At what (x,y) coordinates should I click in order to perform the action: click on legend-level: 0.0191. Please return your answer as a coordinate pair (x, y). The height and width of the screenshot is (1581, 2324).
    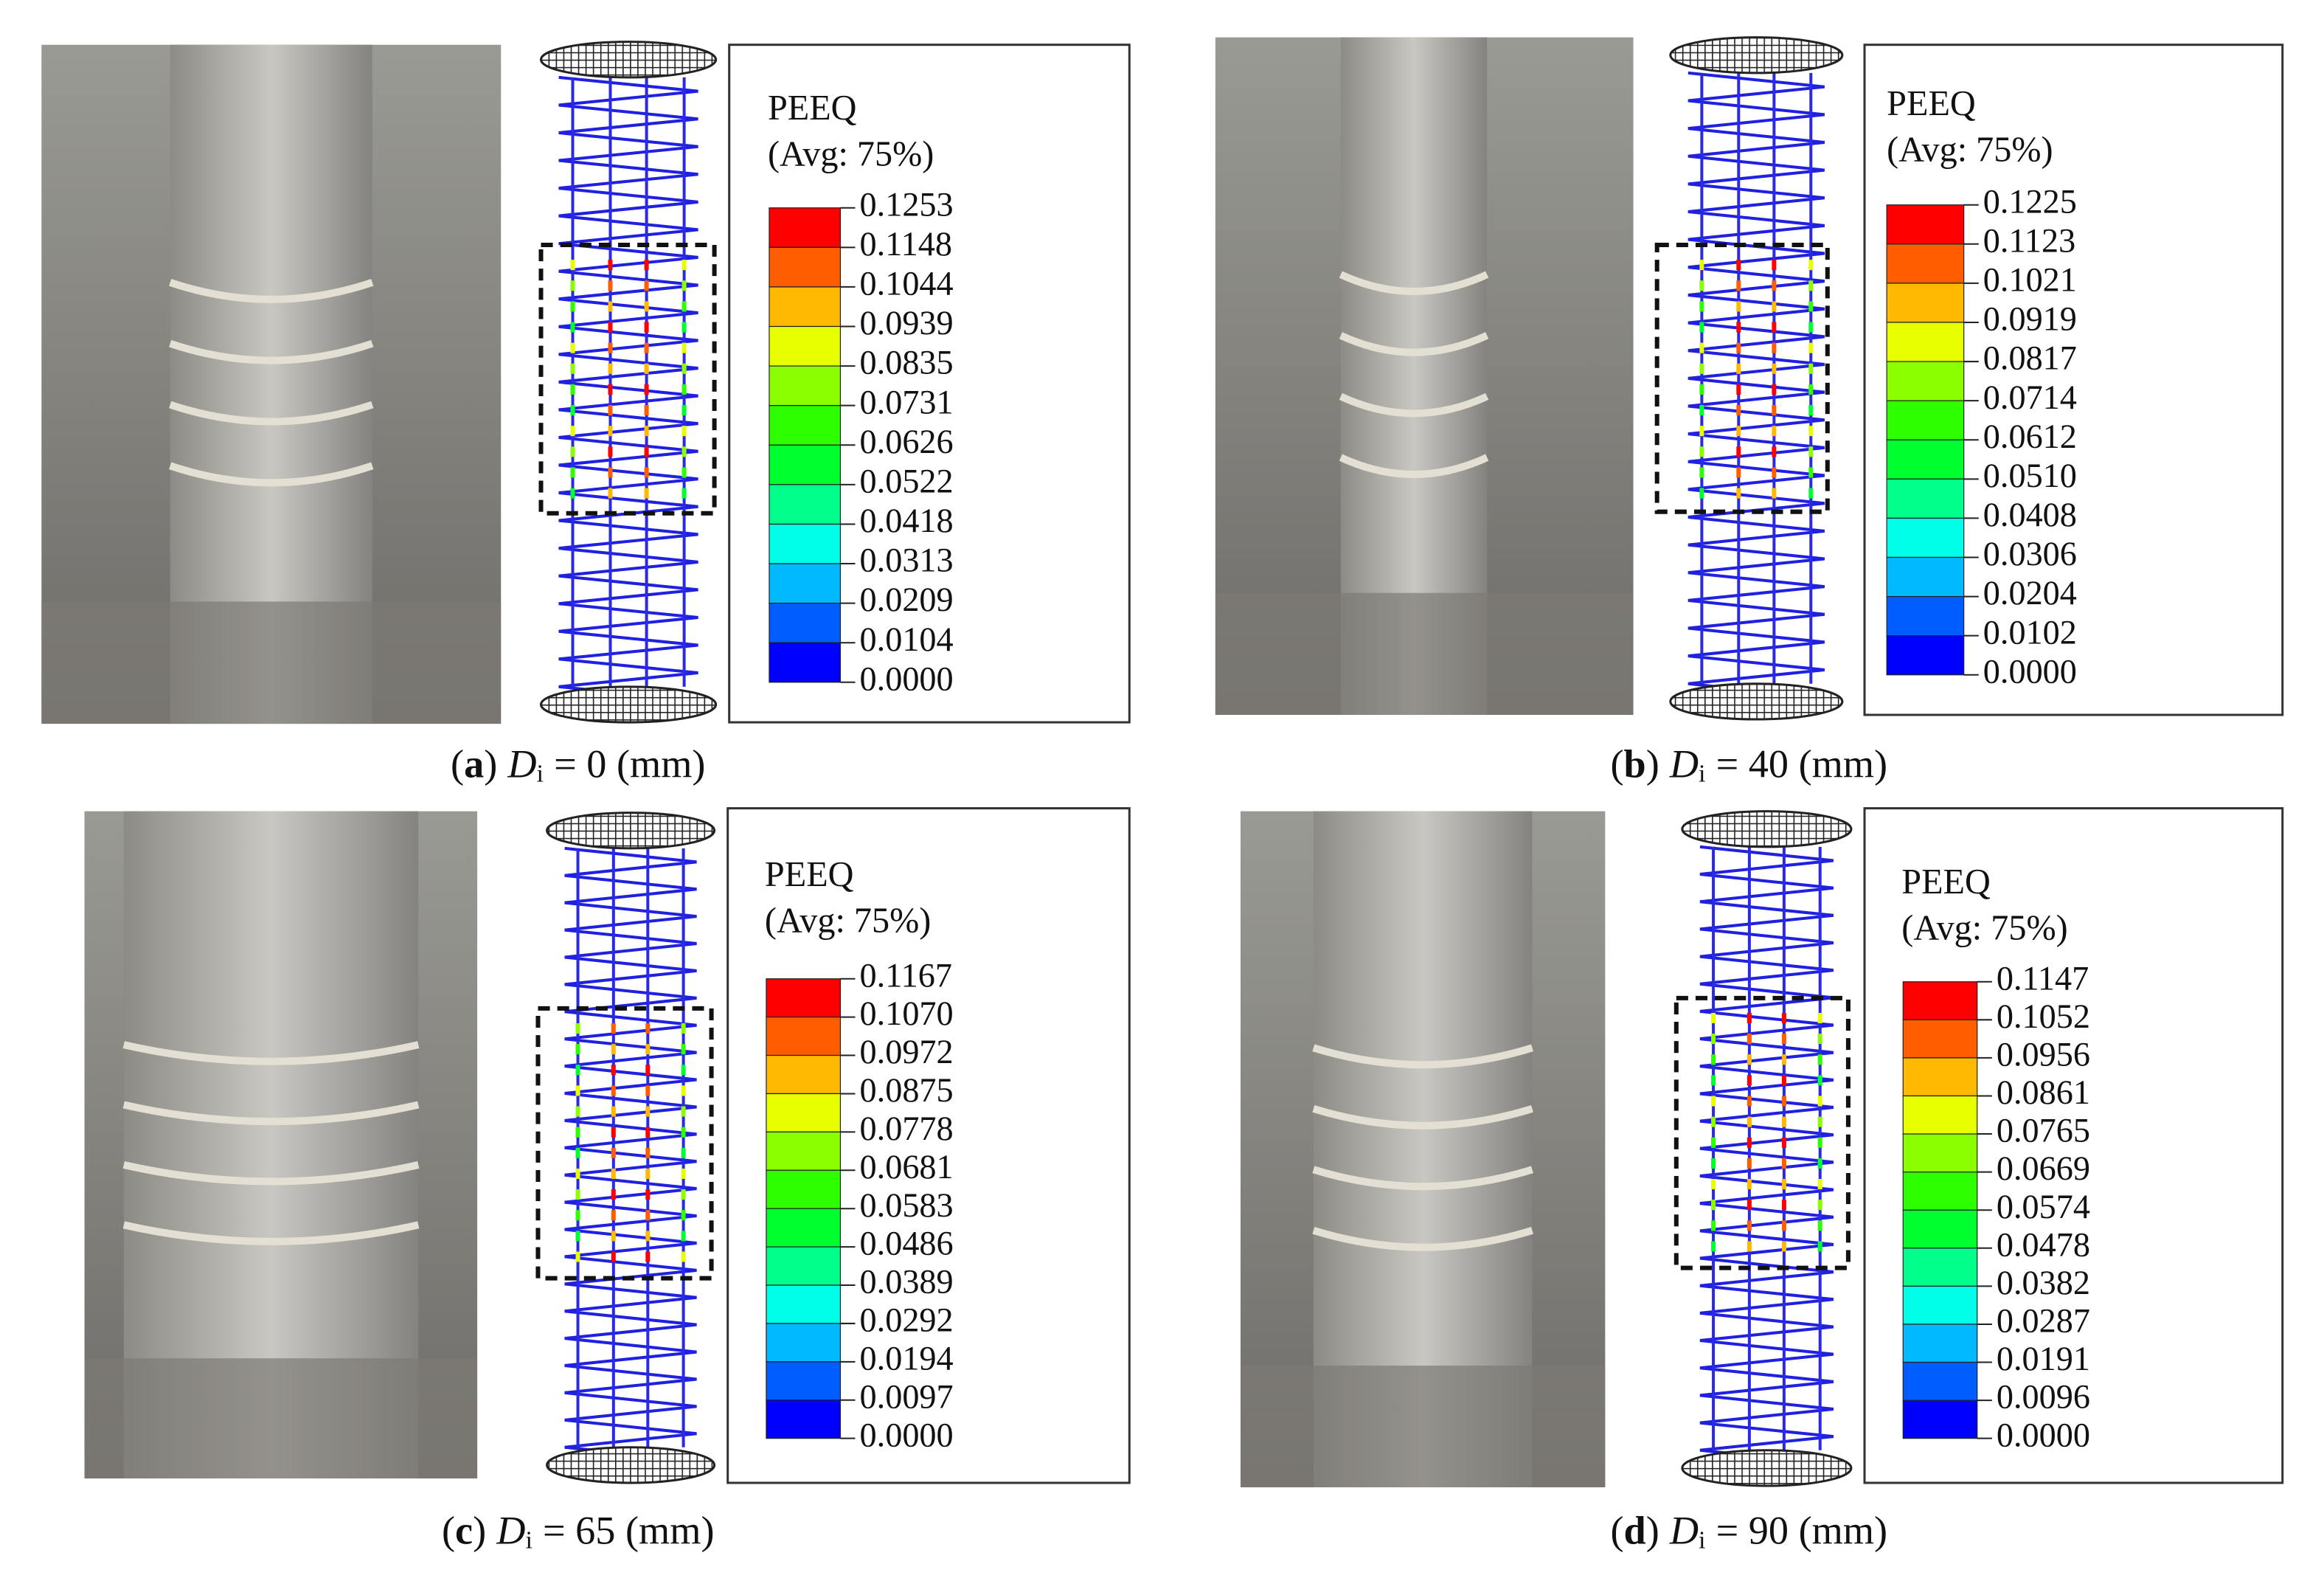
    Looking at the image, I should click on (2043, 1358).